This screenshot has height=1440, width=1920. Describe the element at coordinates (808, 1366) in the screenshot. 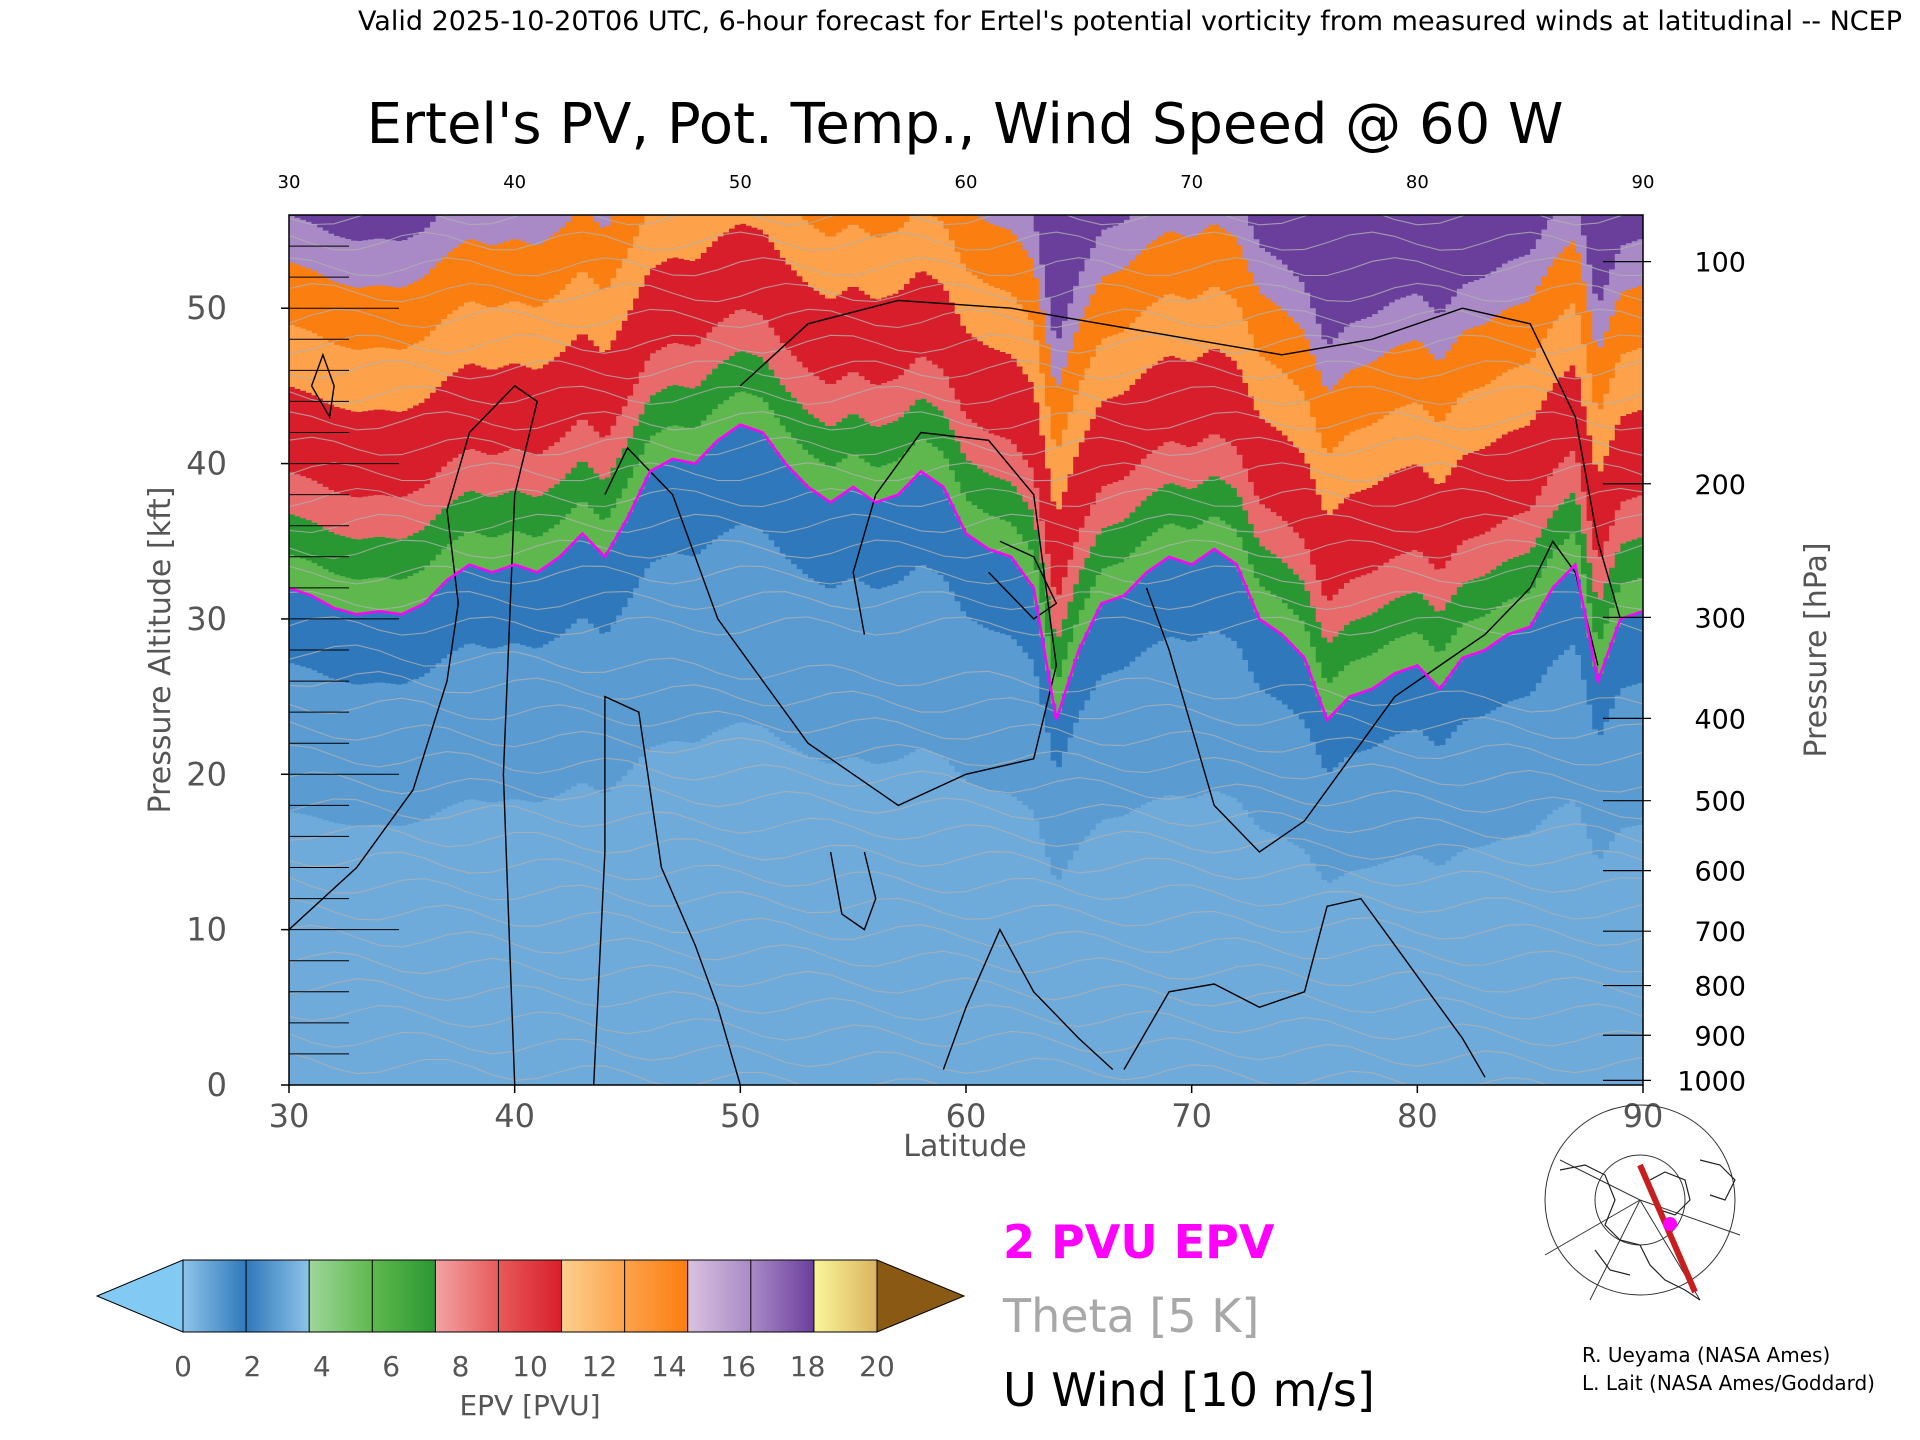

I see `colorbar-tick-label: 18` at that location.